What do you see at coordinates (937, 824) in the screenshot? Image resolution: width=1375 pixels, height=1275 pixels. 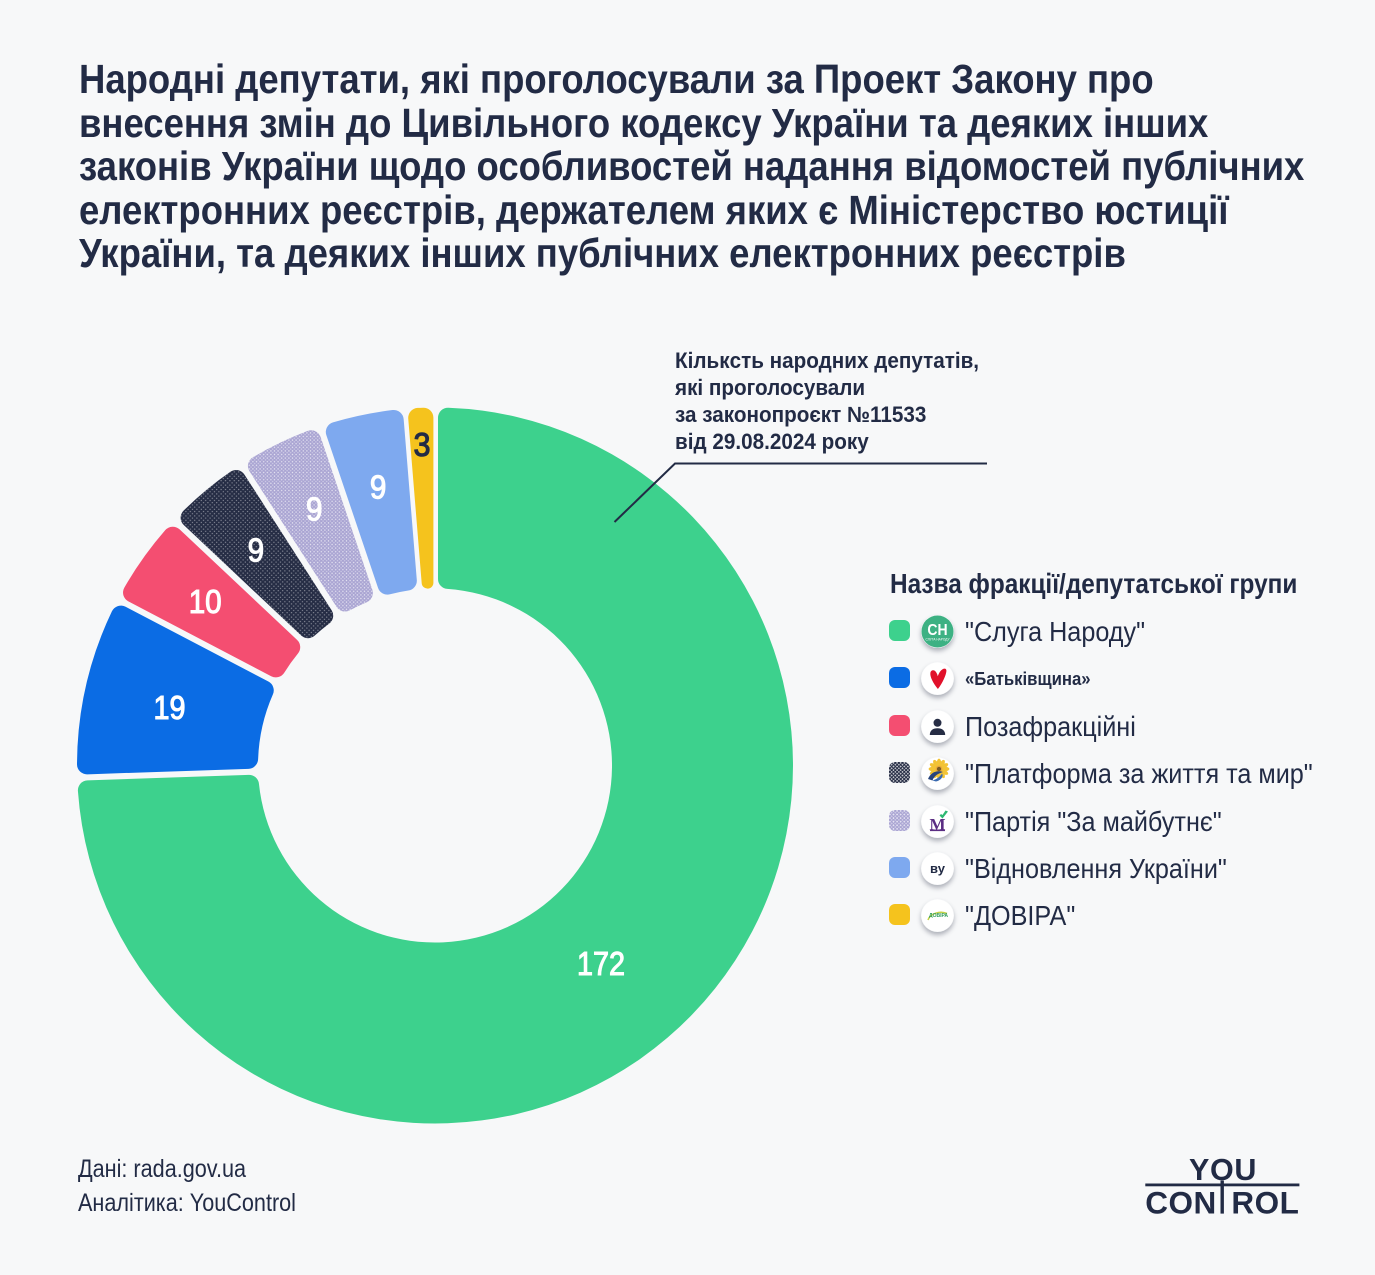 I see `svg-text: M` at bounding box center [937, 824].